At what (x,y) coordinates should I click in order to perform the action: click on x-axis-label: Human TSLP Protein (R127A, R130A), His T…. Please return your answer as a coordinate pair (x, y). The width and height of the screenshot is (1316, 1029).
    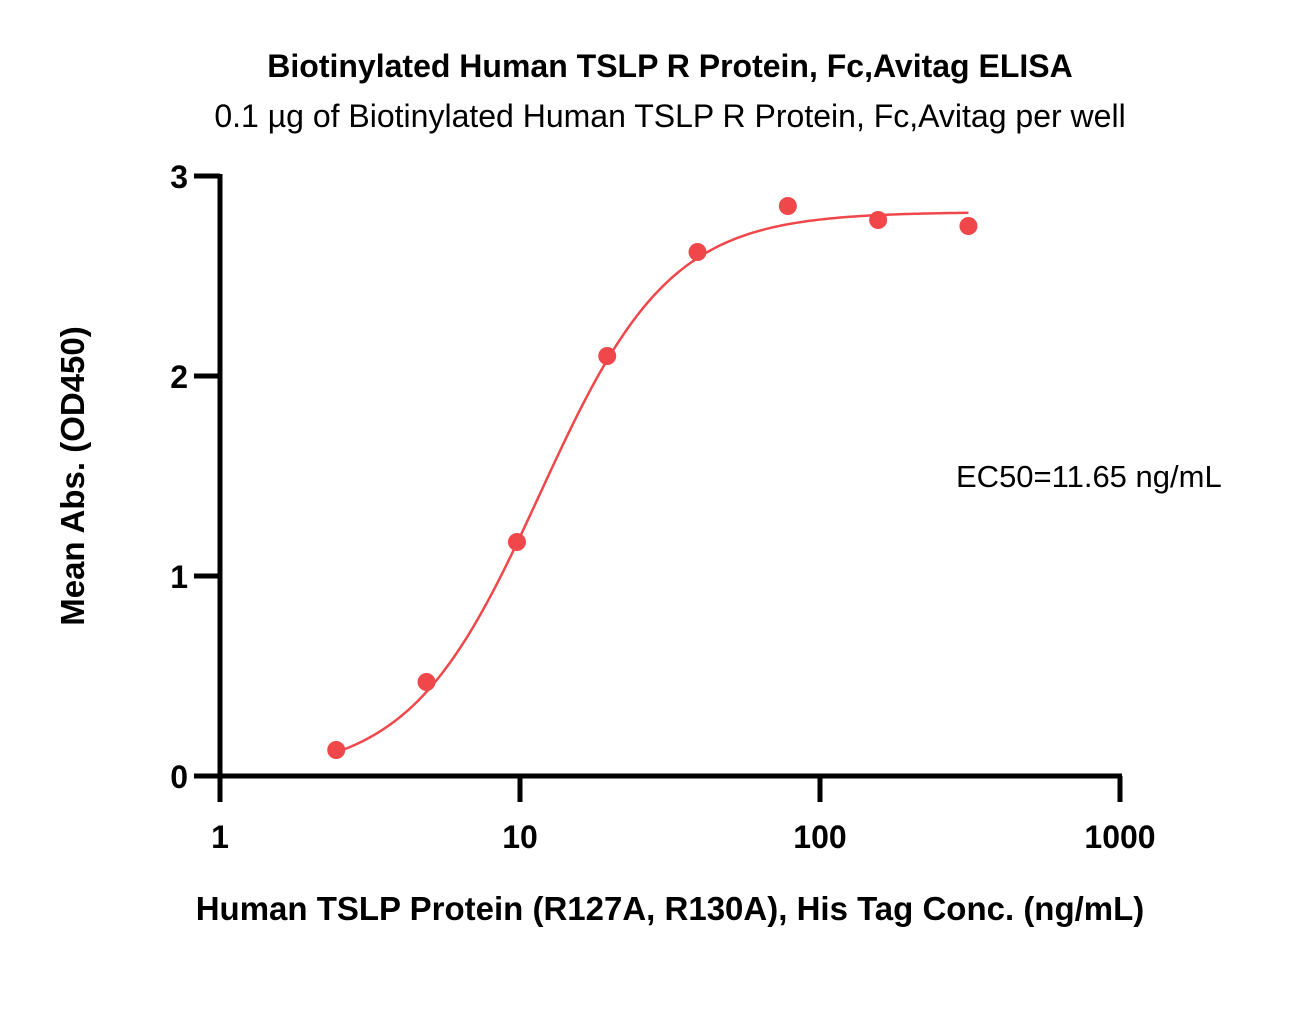
    Looking at the image, I should click on (670, 908).